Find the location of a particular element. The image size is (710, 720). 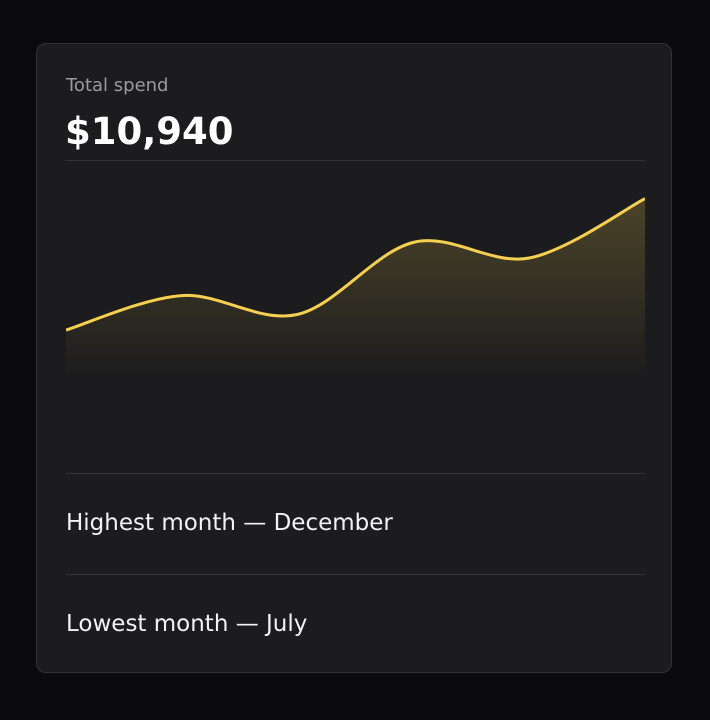

highest-month: Highest month — December is located at coordinates (229, 523).